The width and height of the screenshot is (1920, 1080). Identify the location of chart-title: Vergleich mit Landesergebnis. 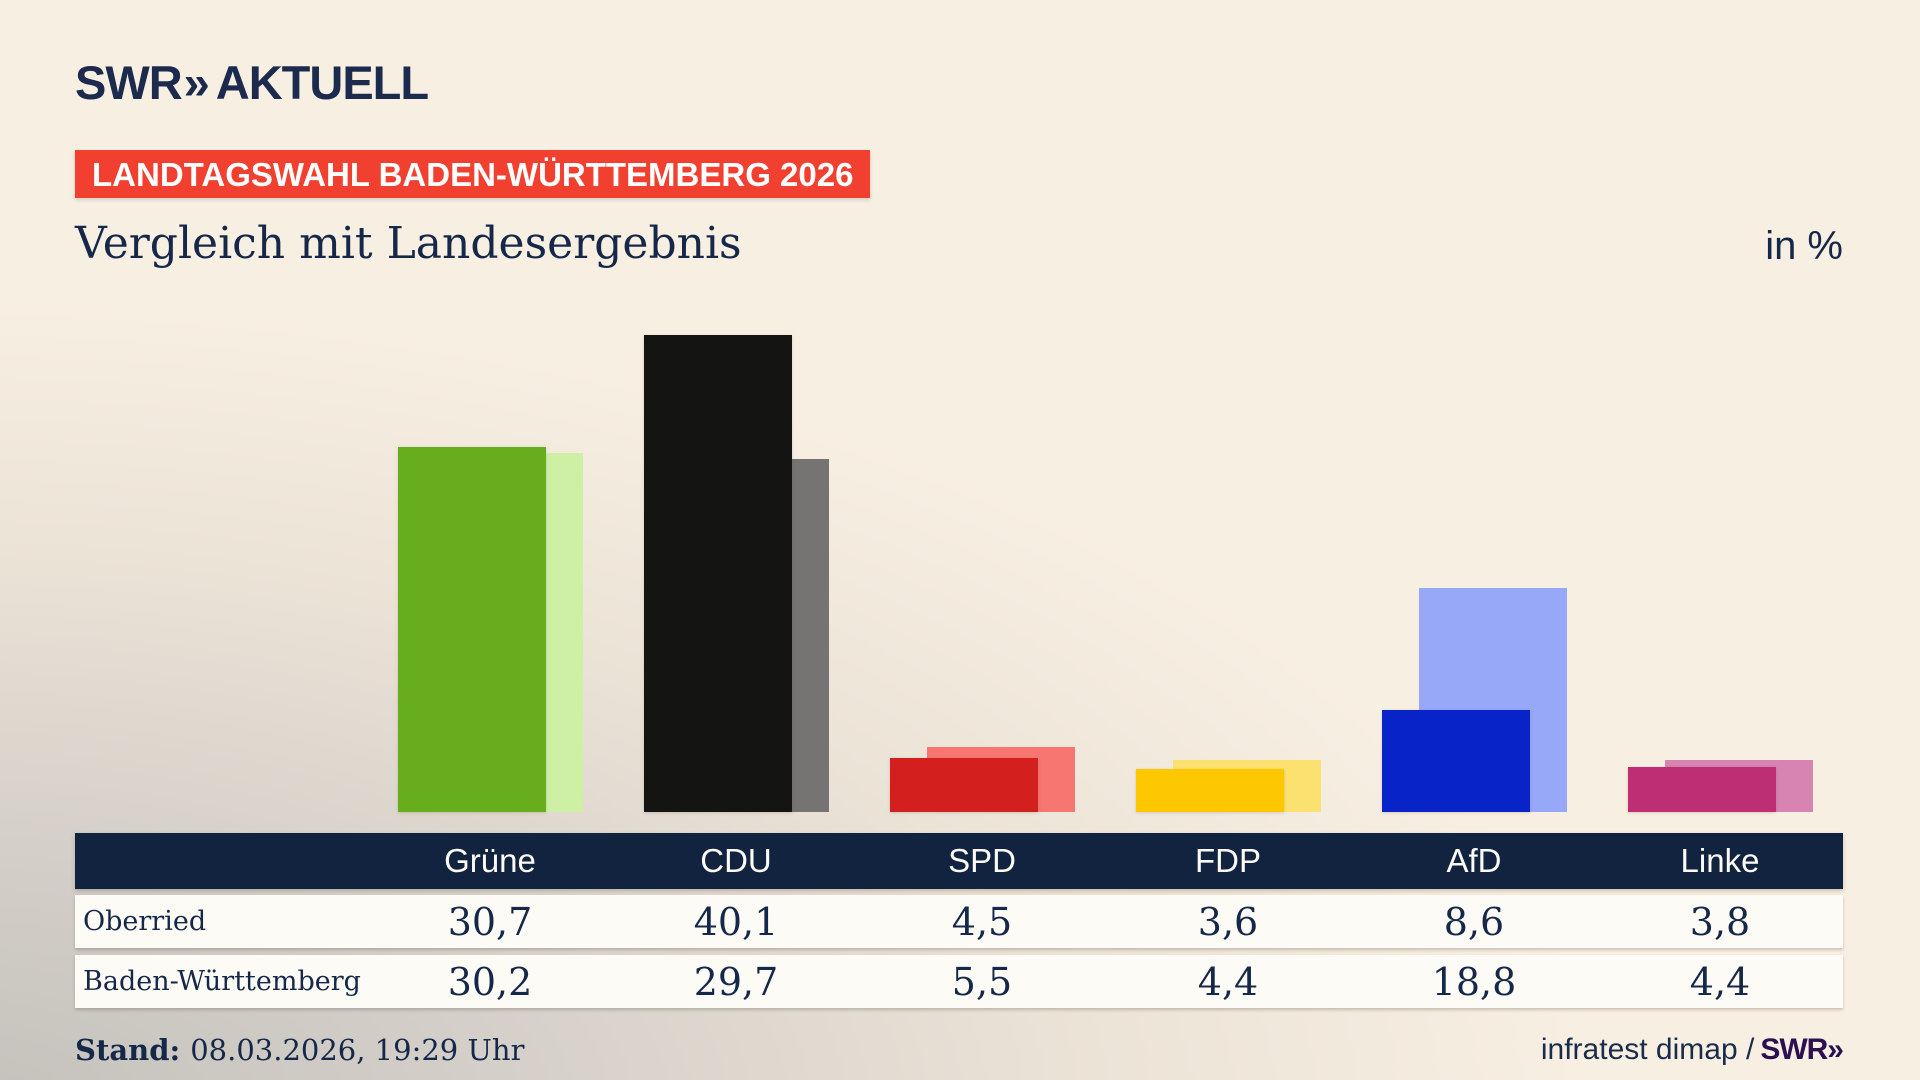
(408, 243).